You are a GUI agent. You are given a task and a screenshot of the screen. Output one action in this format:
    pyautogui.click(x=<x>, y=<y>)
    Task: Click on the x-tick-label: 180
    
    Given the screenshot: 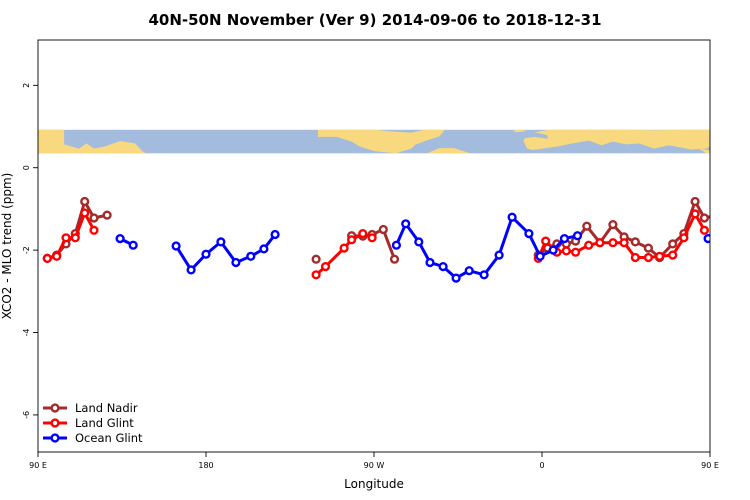 What is the action you would take?
    pyautogui.click(x=205, y=465)
    